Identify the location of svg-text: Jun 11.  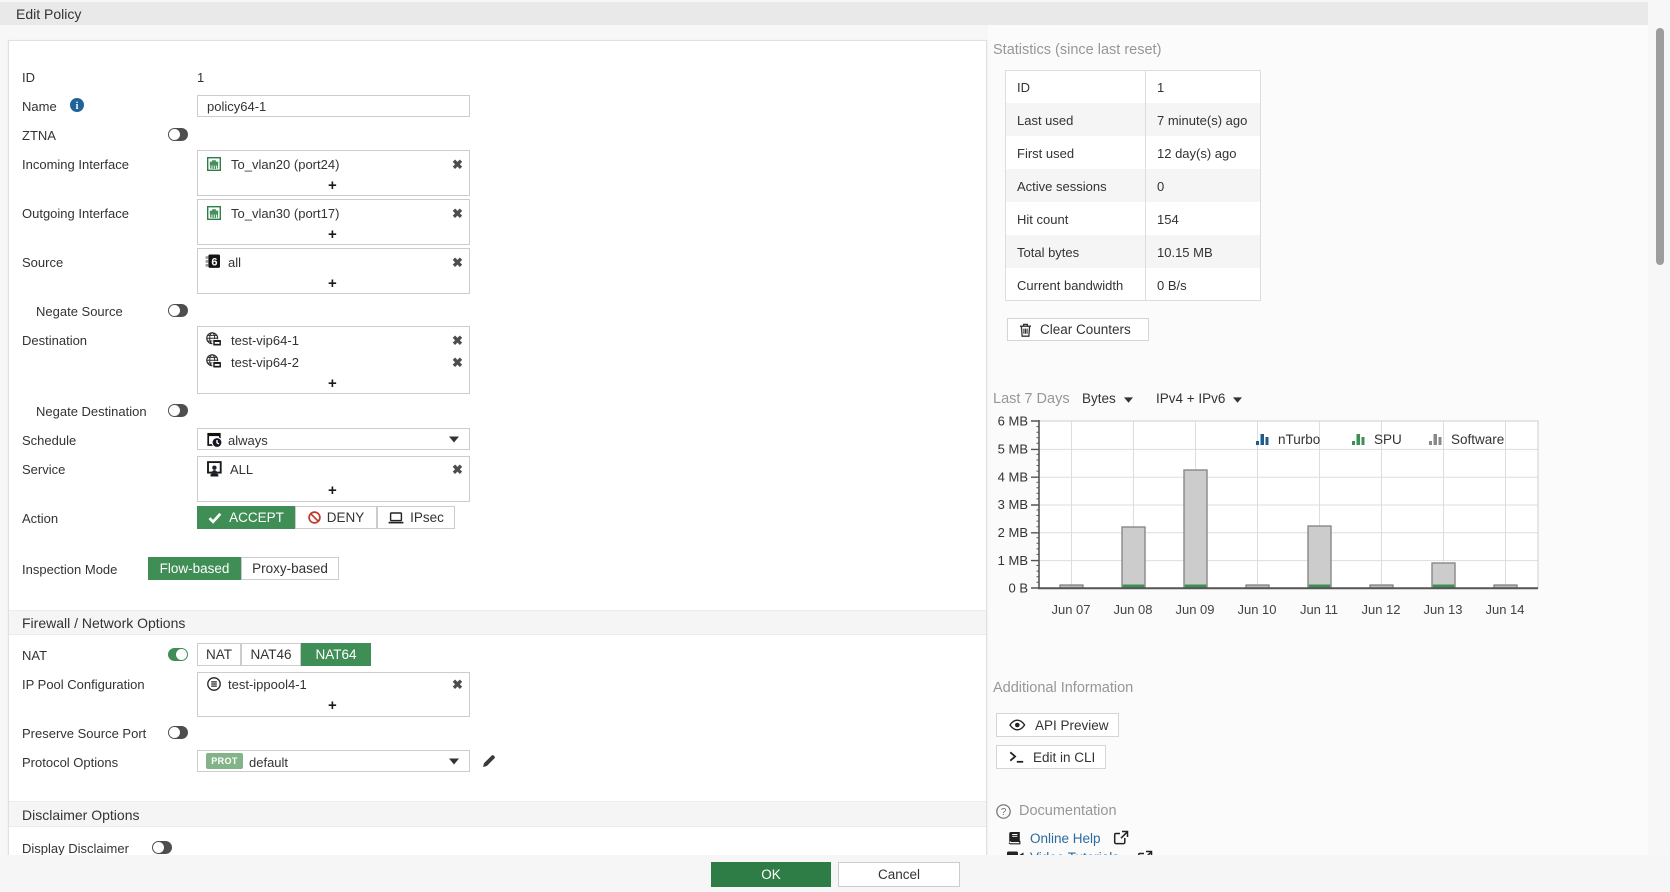
(1319, 609).